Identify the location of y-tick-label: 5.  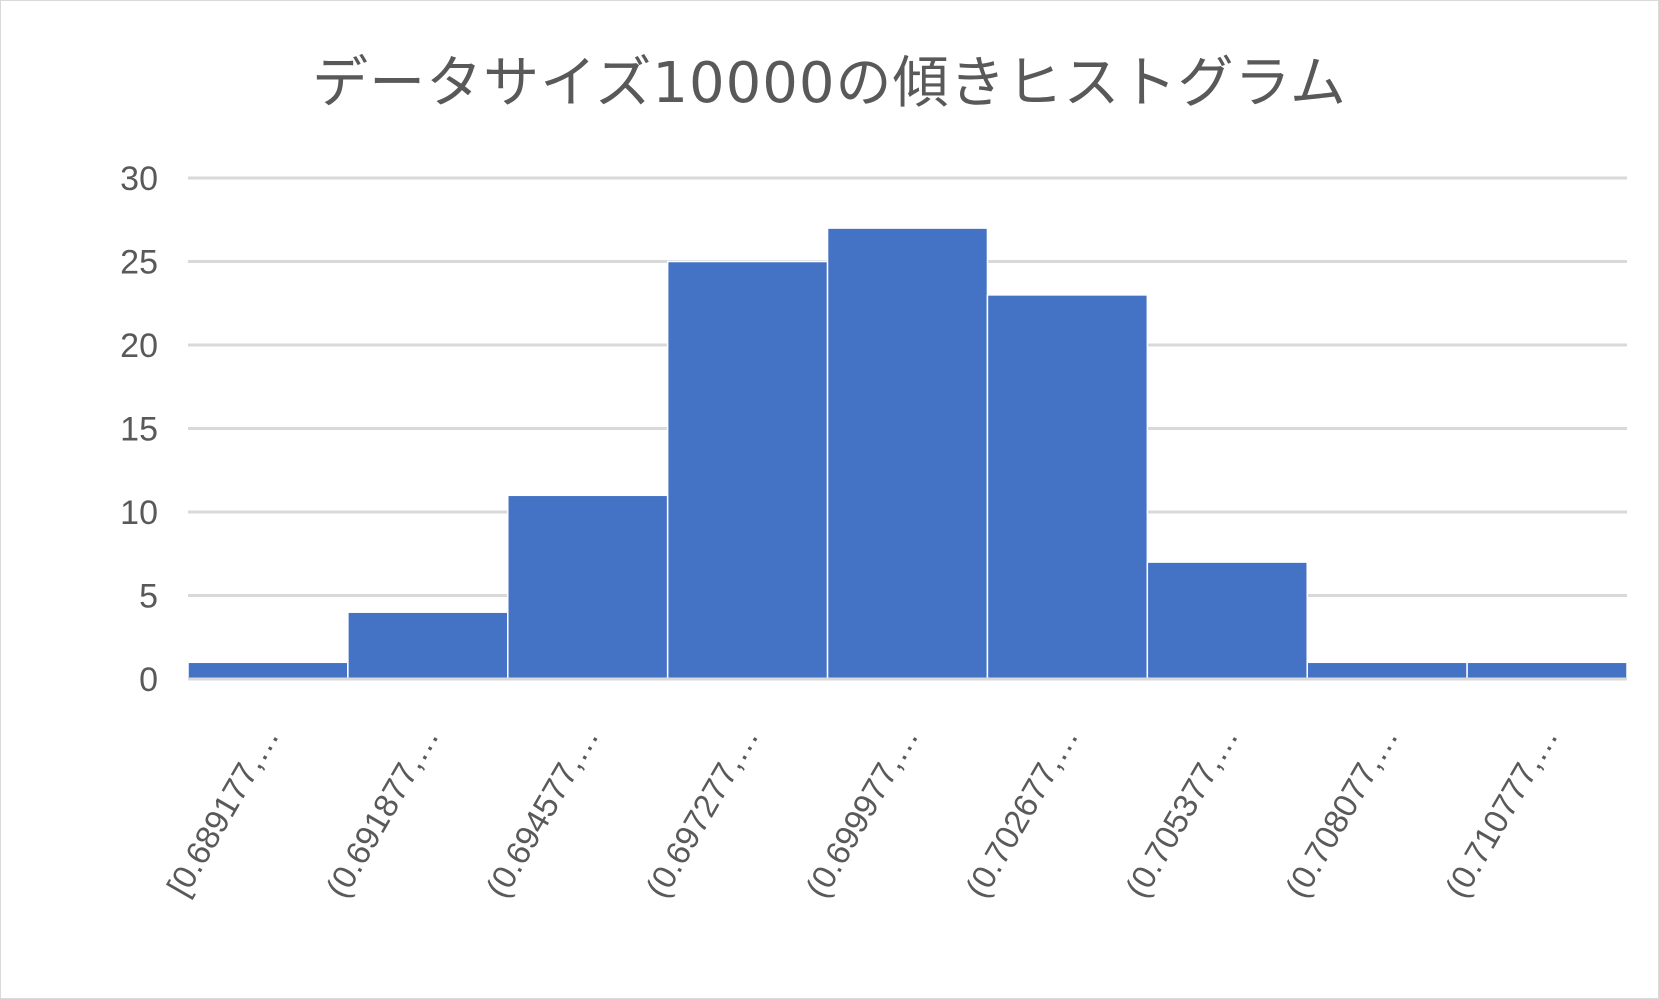
(148, 597).